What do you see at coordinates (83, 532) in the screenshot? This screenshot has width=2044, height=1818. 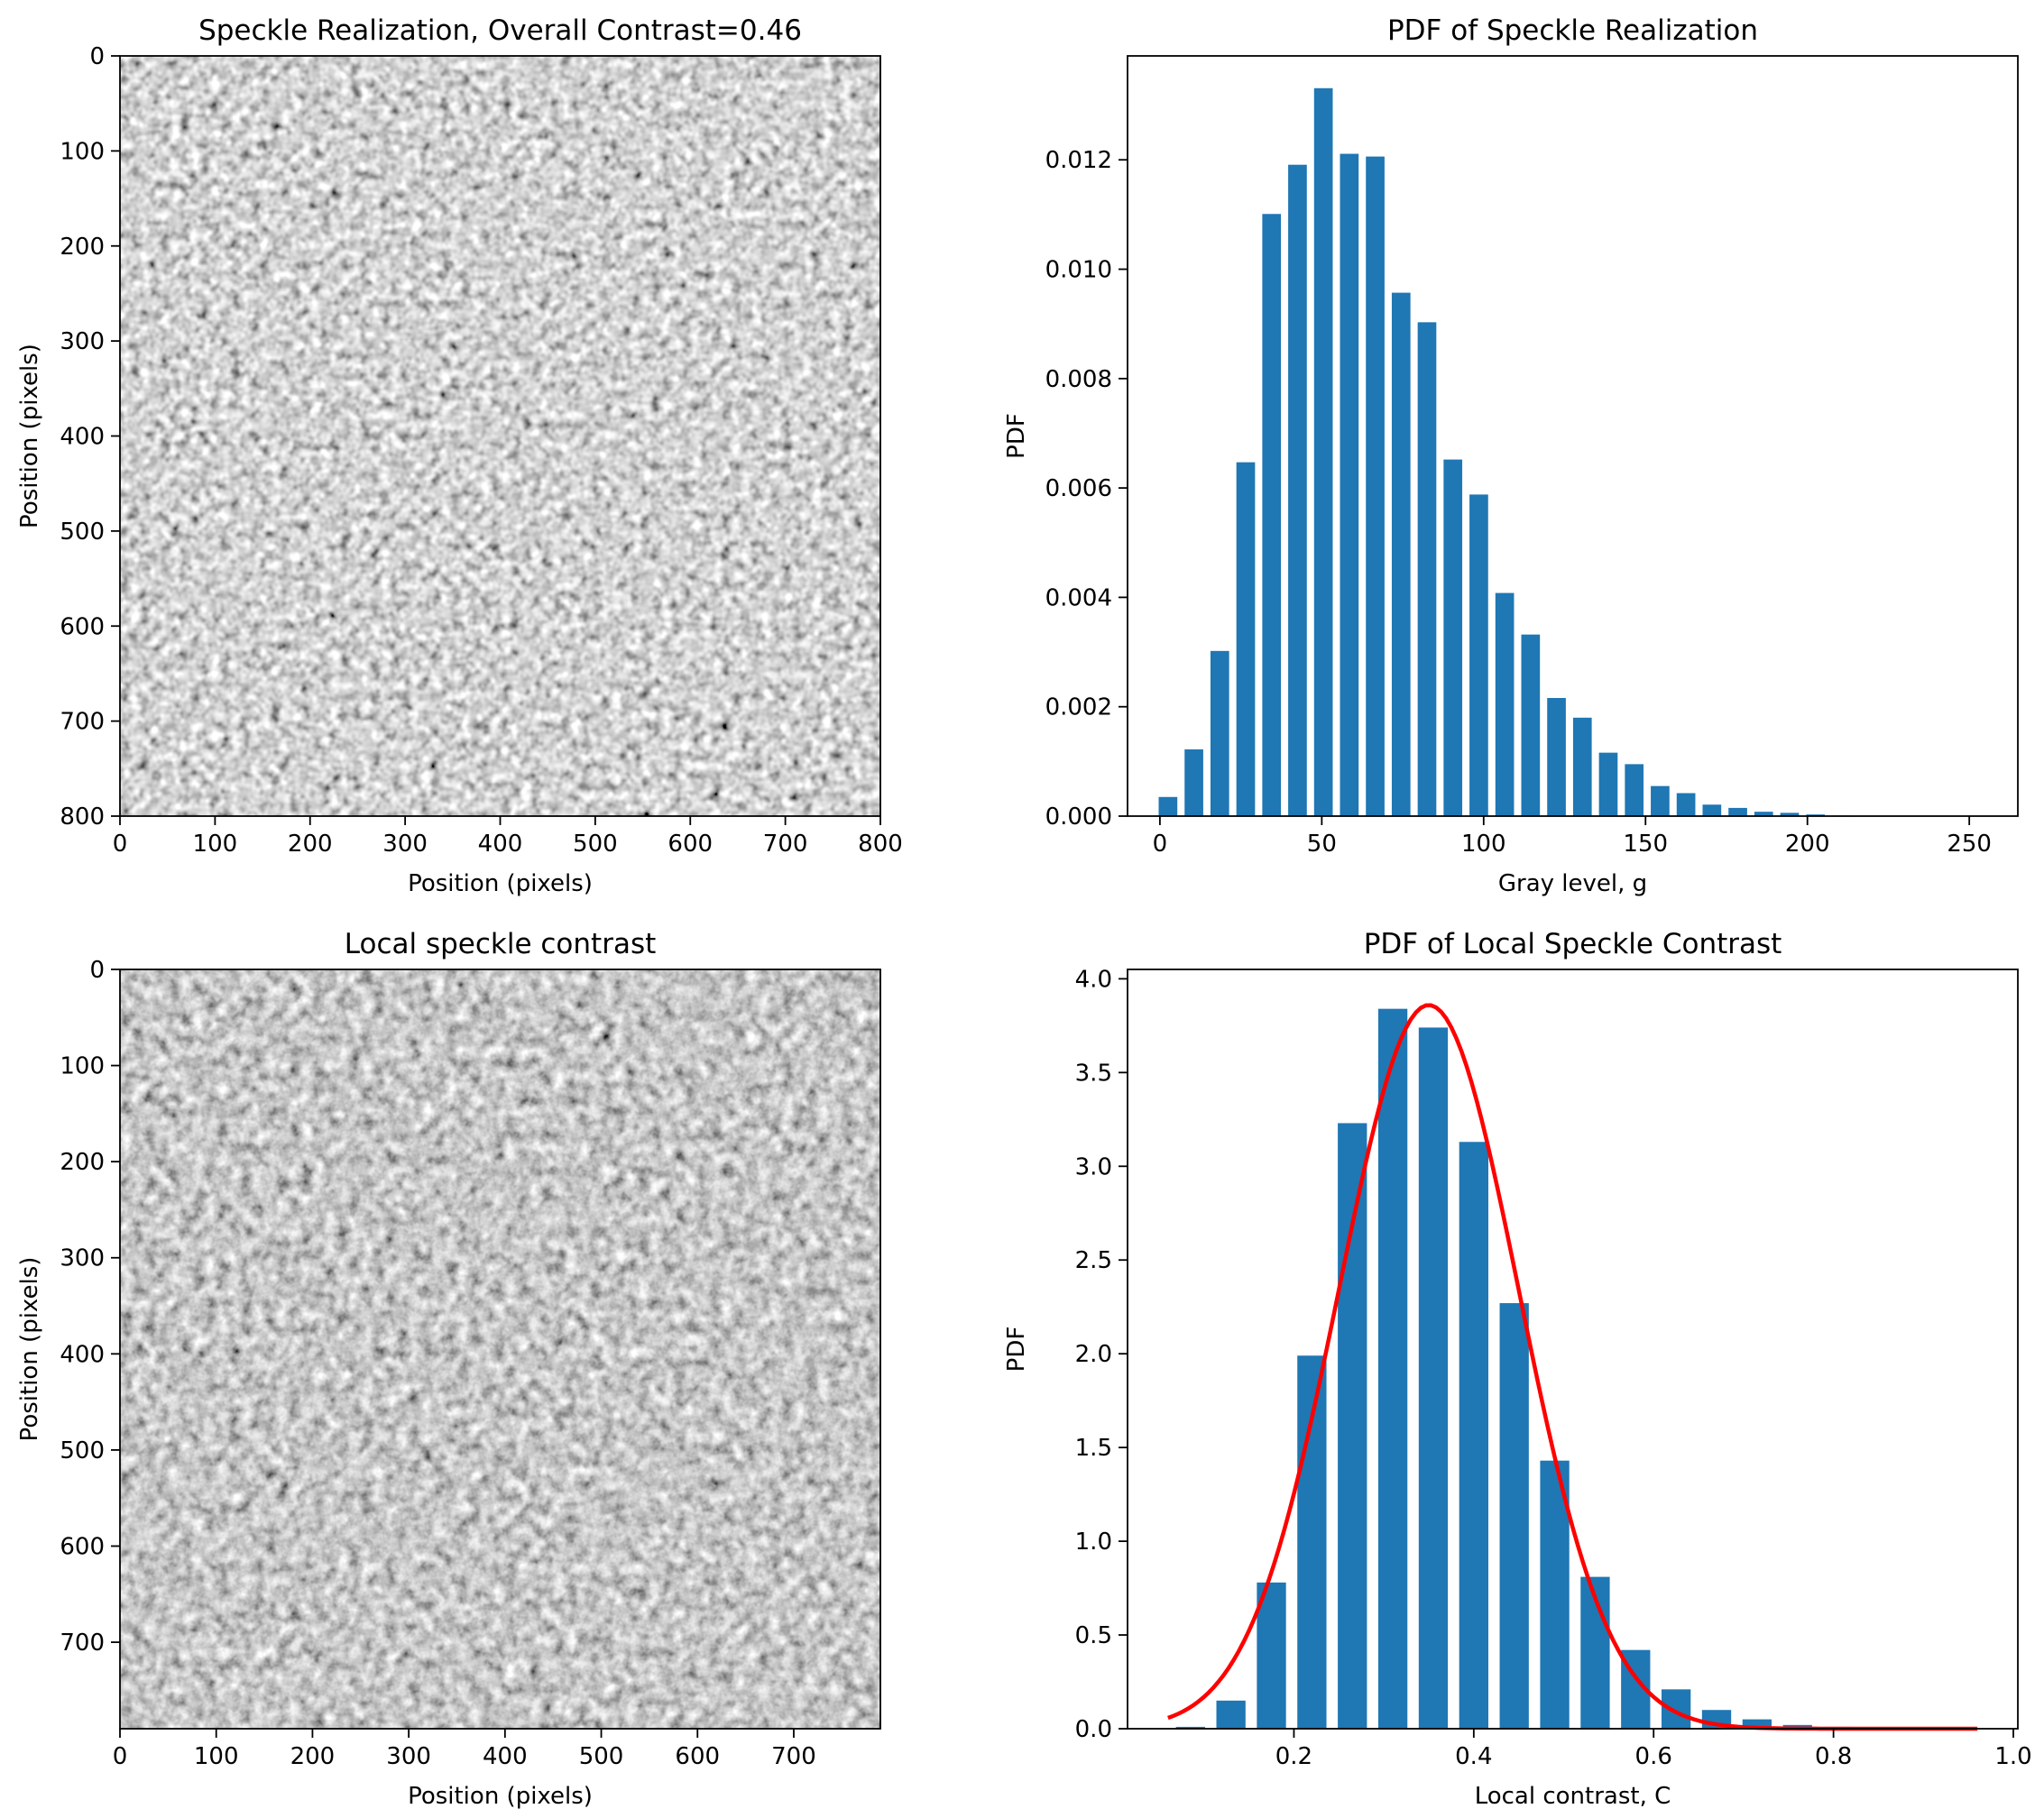 I see `y-tick-label: 500` at bounding box center [83, 532].